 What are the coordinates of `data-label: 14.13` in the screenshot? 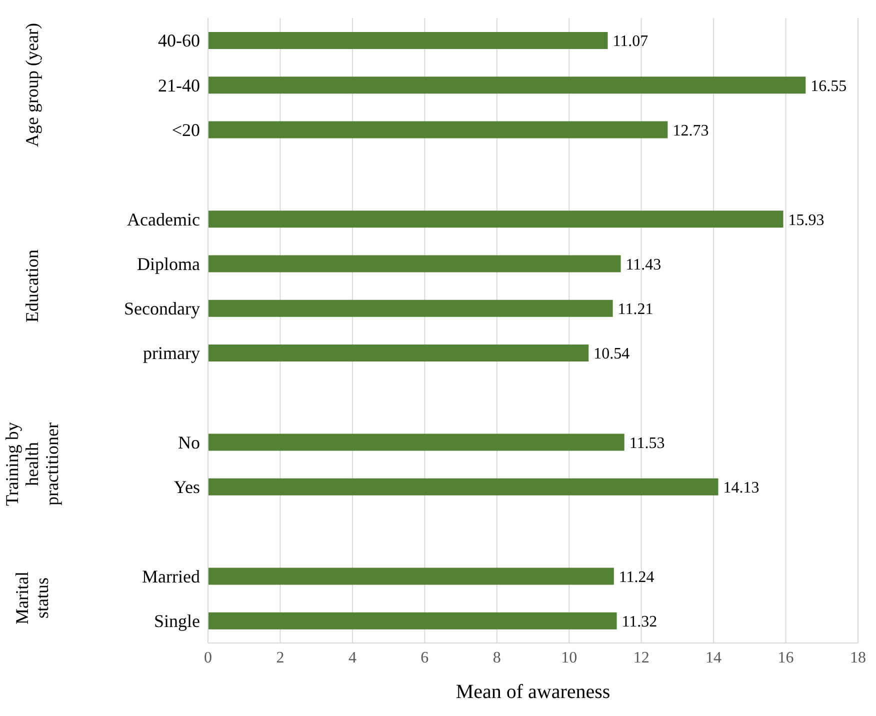 It's located at (741, 488).